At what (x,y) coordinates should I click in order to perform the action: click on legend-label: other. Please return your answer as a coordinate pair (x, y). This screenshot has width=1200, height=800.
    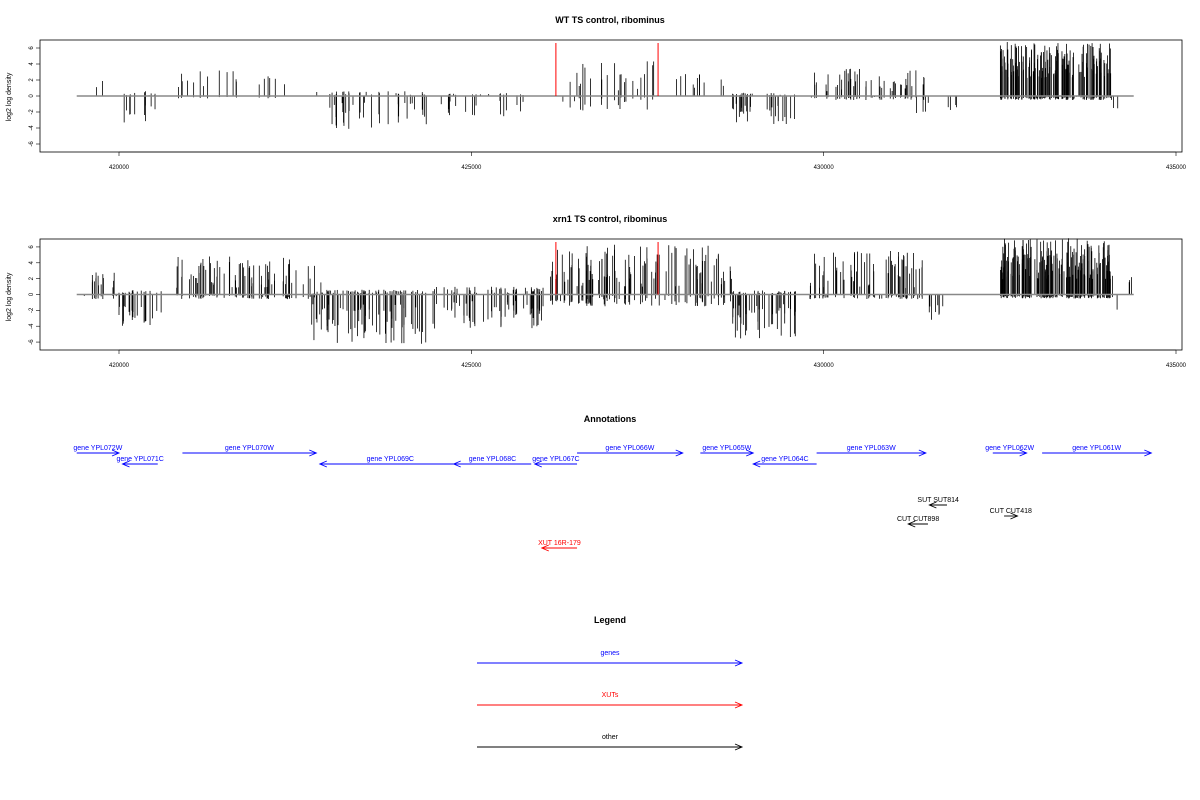
    Looking at the image, I should click on (610, 737).